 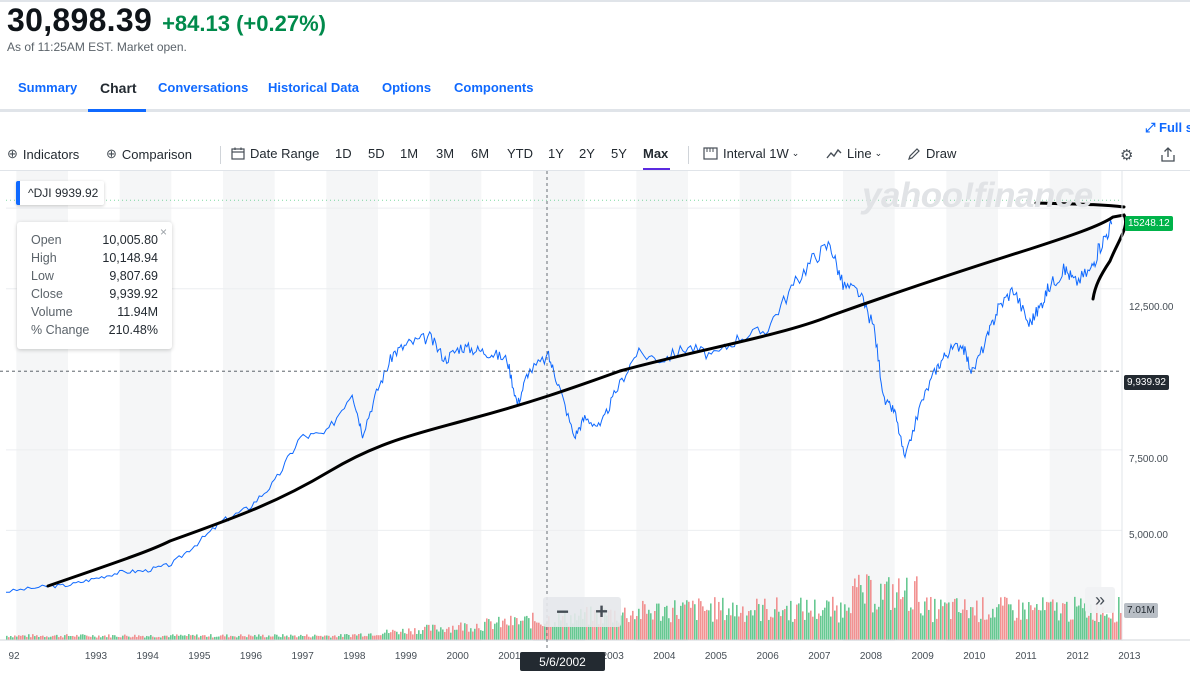 What do you see at coordinates (710, 153) in the screenshot?
I see `interval-icon` at bounding box center [710, 153].